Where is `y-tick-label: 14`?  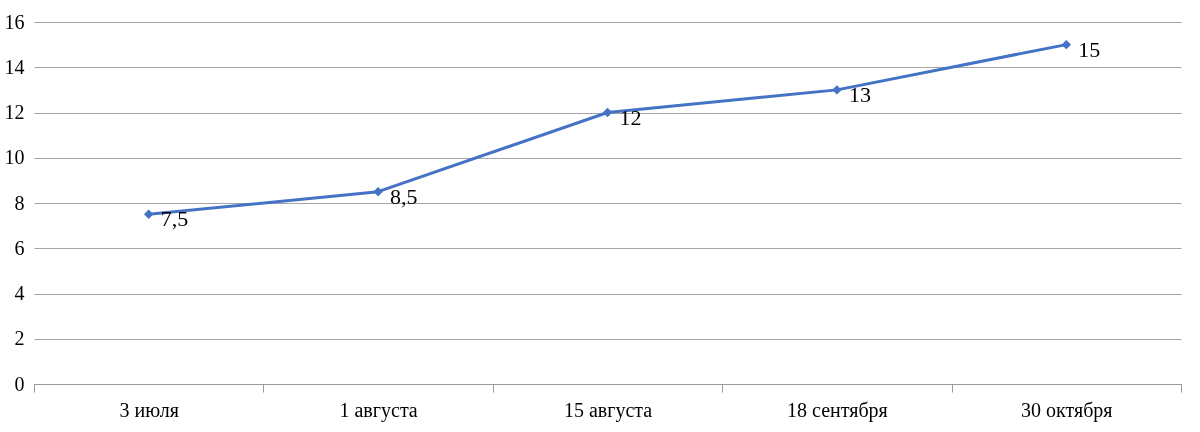
y-tick-label: 14 is located at coordinates (14, 66).